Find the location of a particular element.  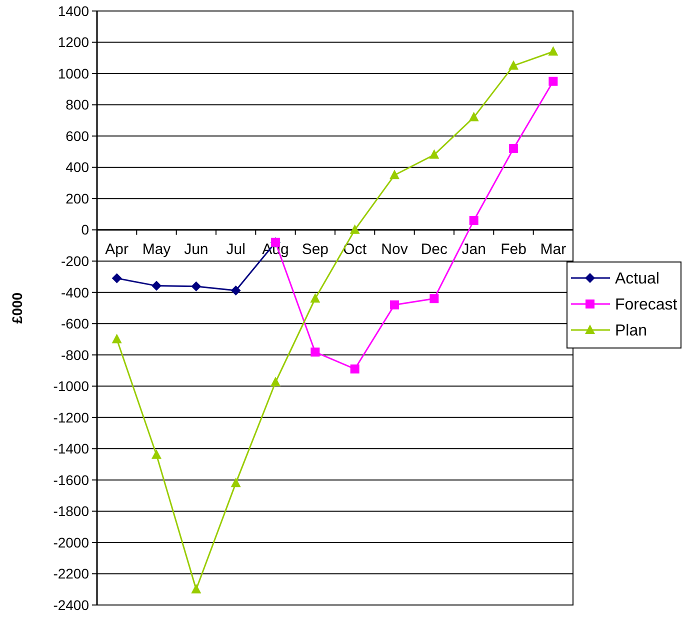

y-tick-label: 200 is located at coordinates (78, 198).